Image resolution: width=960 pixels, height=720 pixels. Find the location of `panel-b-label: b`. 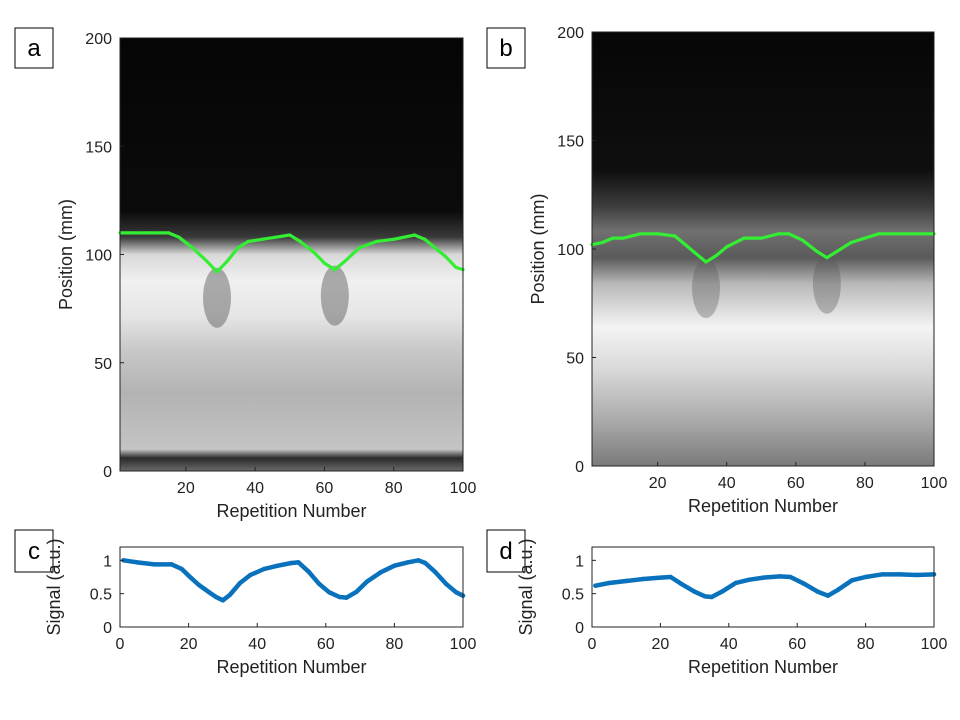

panel-b-label: b is located at coordinates (505, 48).